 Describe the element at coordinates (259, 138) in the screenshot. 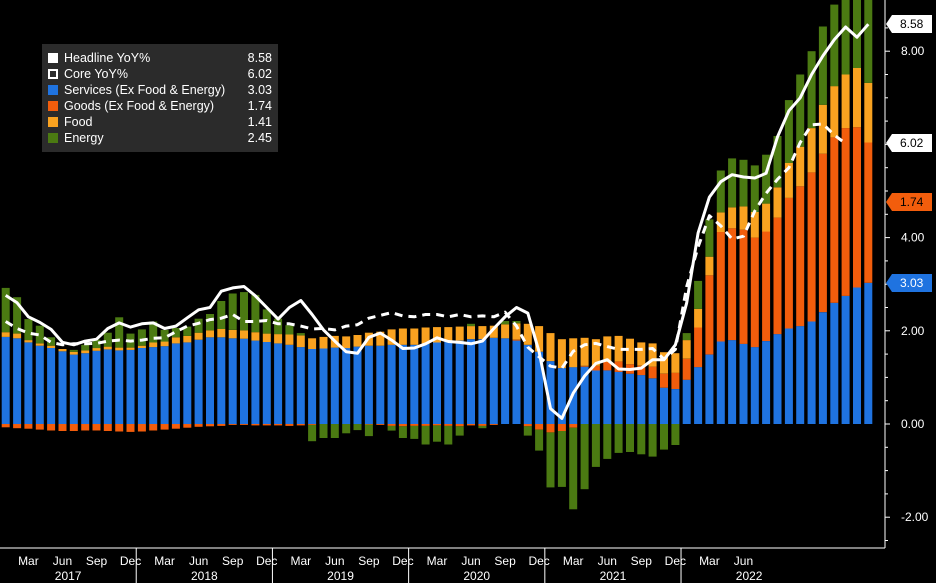

I see `legend-value: 2.45` at that location.